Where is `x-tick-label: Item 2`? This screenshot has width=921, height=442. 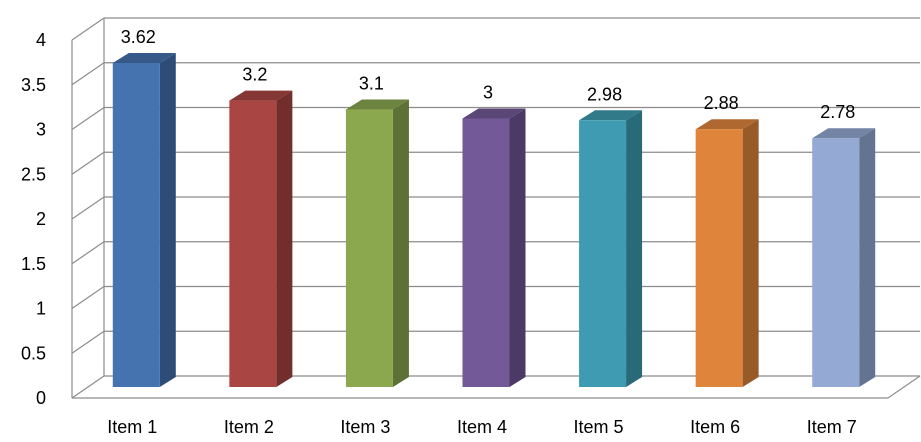
x-tick-label: Item 2 is located at coordinates (249, 427).